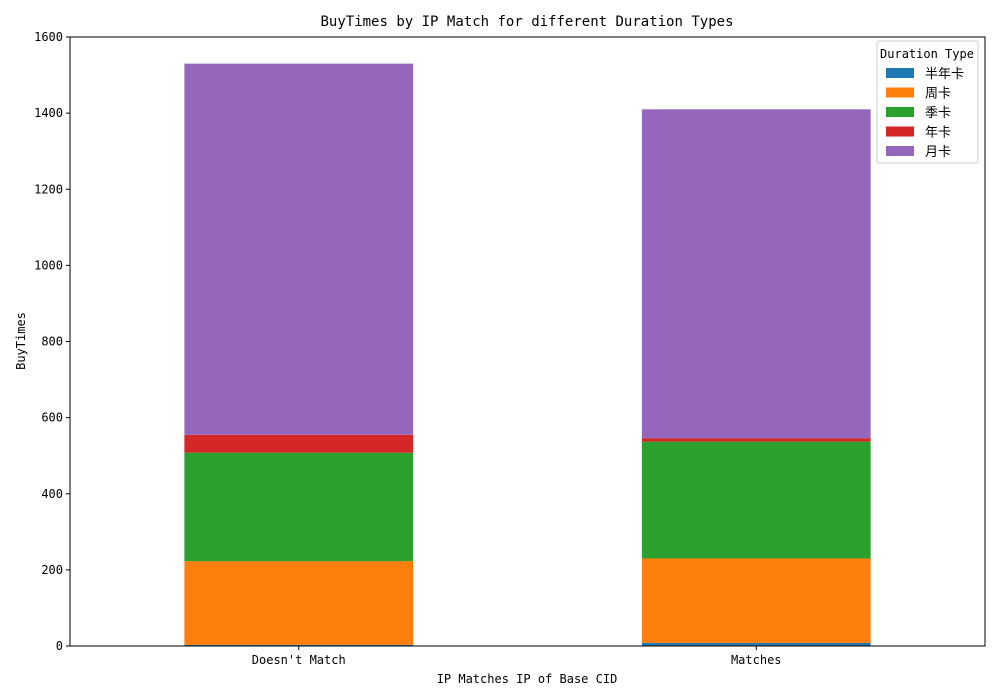 This screenshot has height=700, width=1000. I want to click on x-axis-label: IP Matches IP of Base CID, so click(527, 679).